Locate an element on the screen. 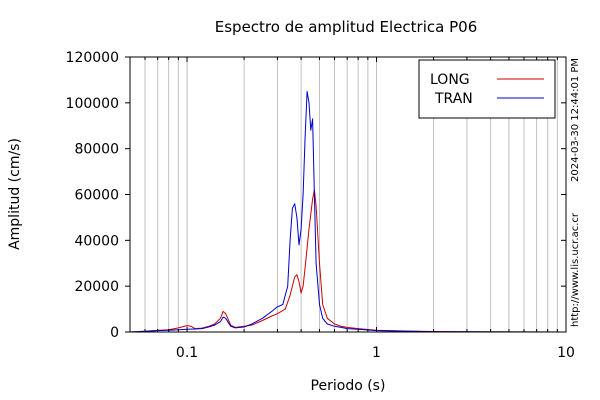  y-tick-label: 80000 is located at coordinates (96, 150).